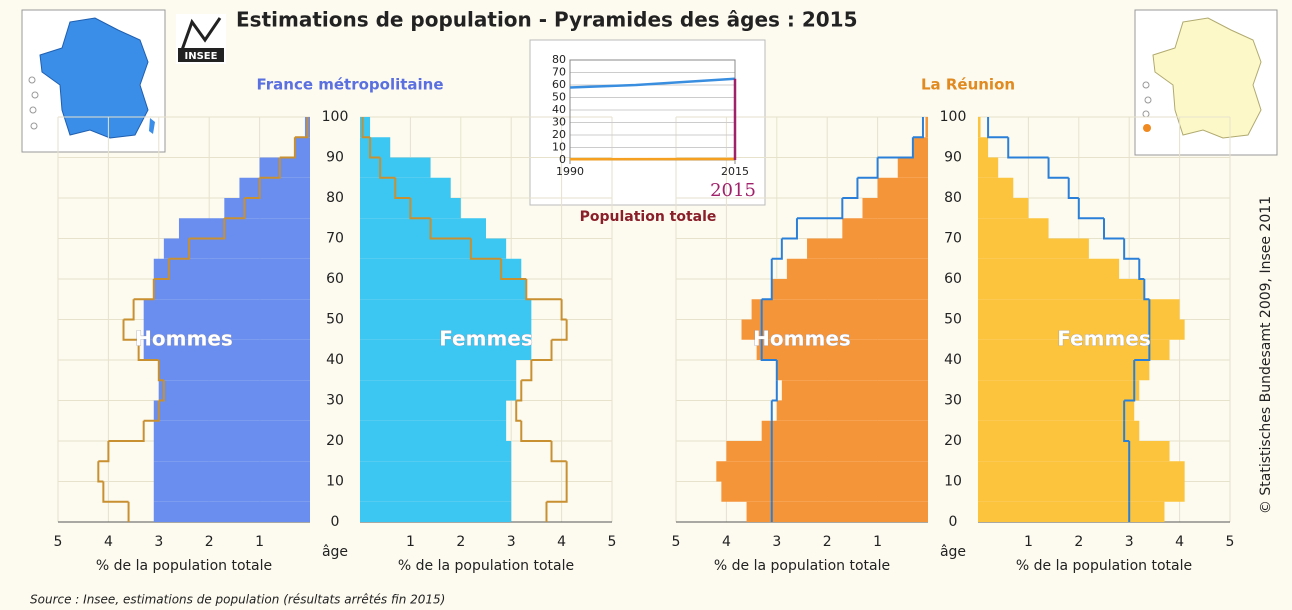  What do you see at coordinates (953, 117) in the screenshot?
I see `y-tick-label: 100` at bounding box center [953, 117].